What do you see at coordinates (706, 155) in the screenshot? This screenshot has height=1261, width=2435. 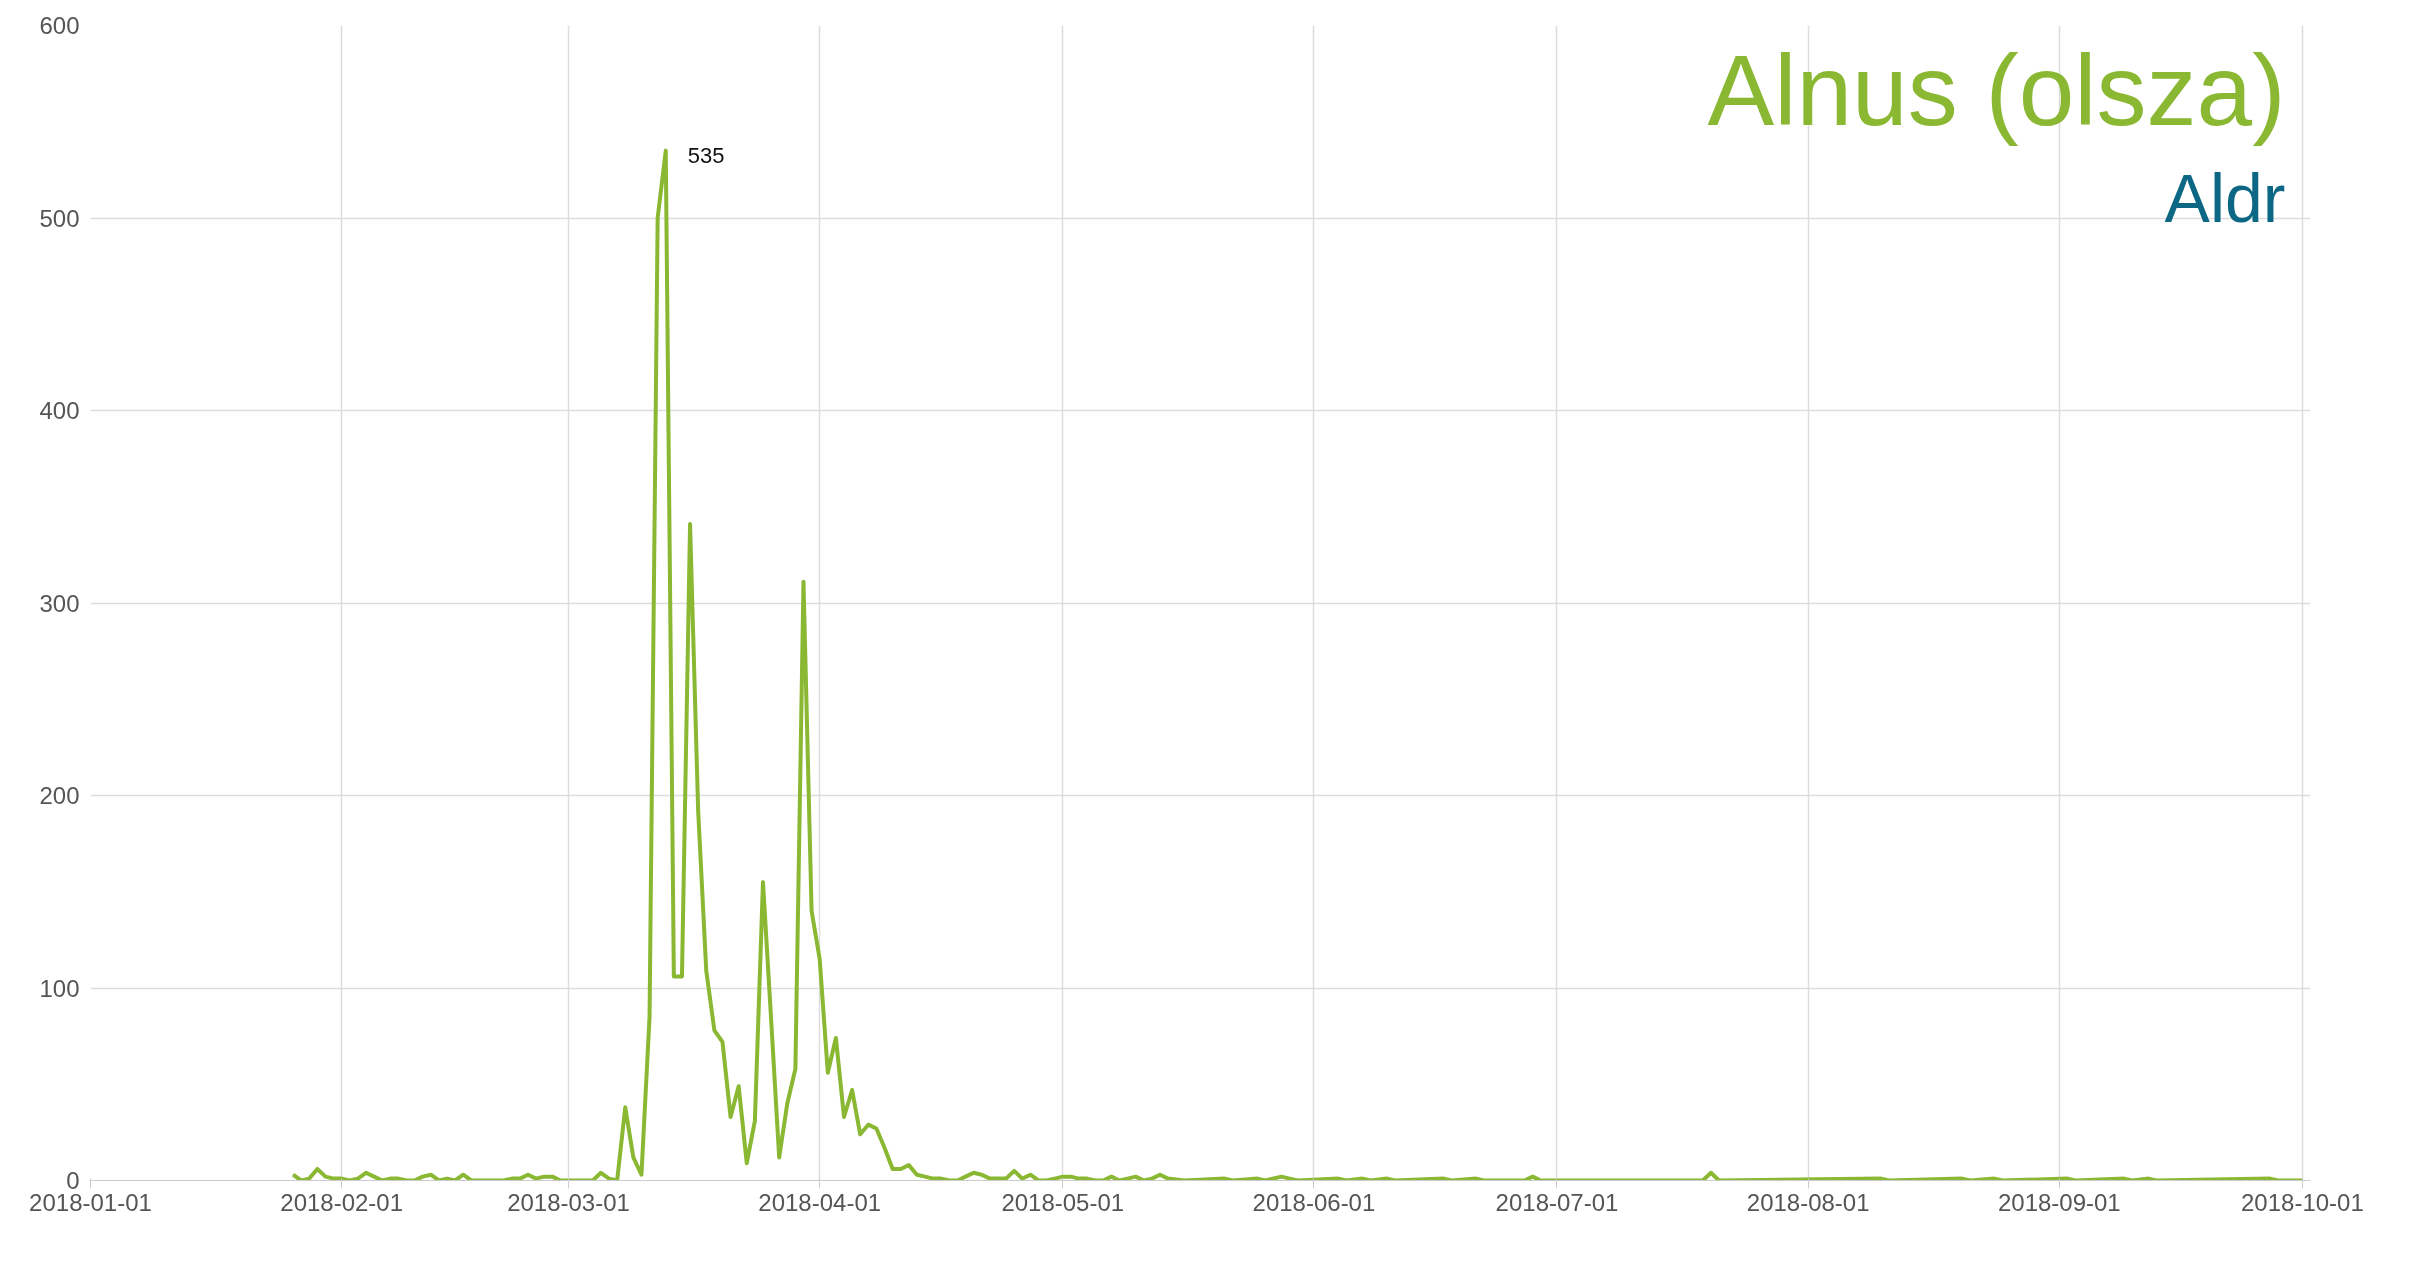 I see `annotation: 535` at bounding box center [706, 155].